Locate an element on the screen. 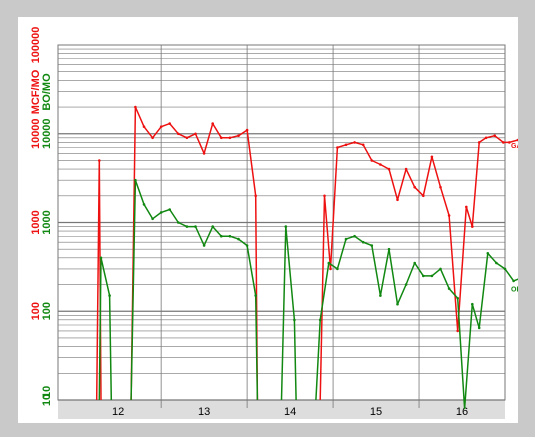 This screenshot has width=535, height=437. oil-axis-title: BO/MO is located at coordinates (47, 92).